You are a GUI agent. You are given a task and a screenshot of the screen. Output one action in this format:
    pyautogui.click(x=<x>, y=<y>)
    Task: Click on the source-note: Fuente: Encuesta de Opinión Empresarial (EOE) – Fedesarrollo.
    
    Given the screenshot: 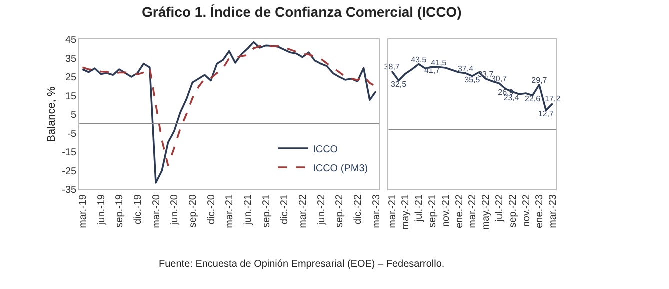 What is the action you would take?
    pyautogui.click(x=302, y=264)
    